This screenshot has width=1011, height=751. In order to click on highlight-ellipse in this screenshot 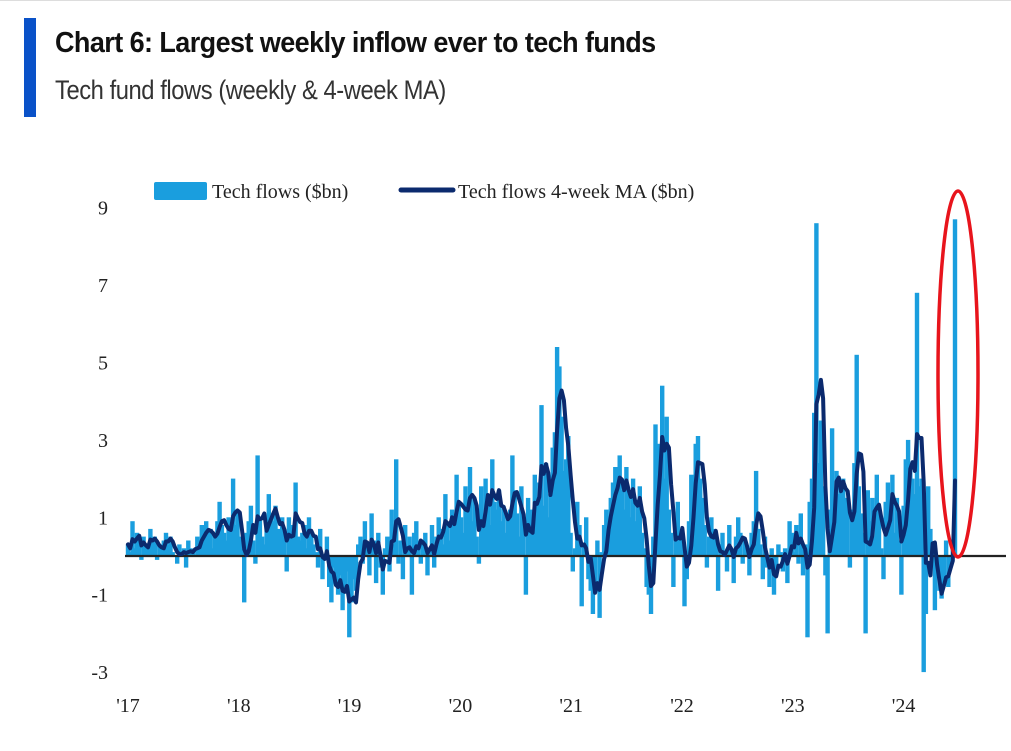, I will do `click(958, 374)`.